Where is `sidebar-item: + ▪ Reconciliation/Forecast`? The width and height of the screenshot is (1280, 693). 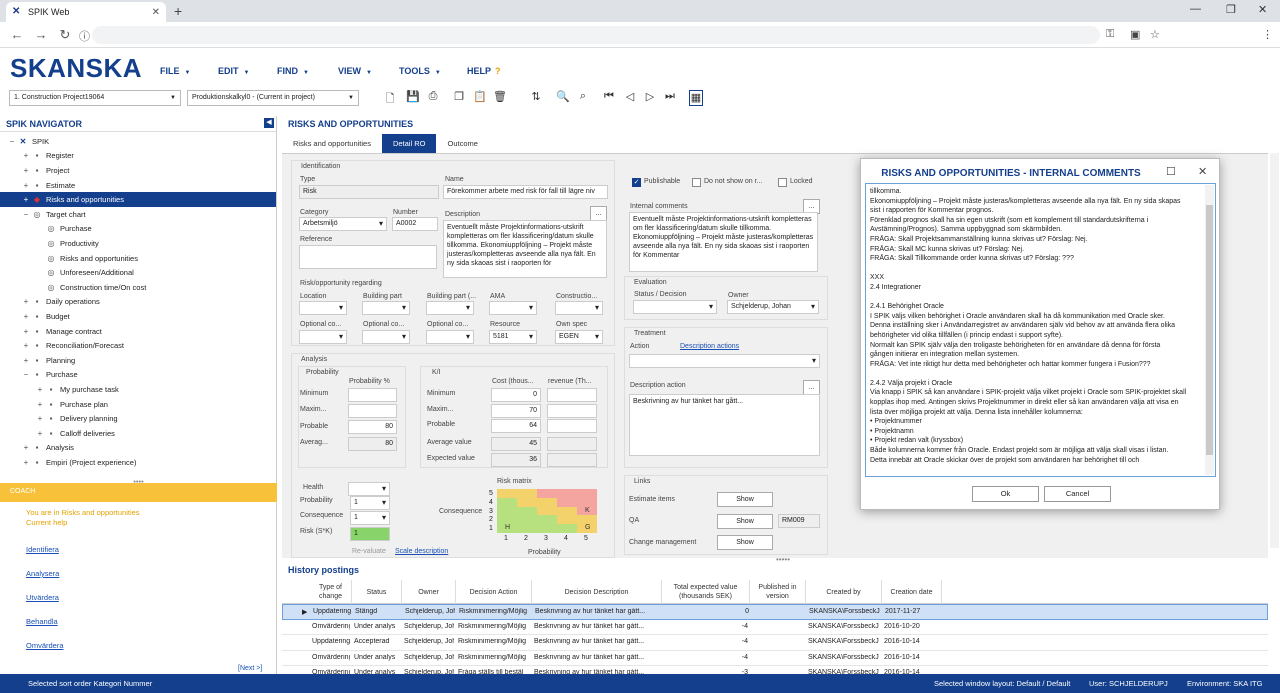
sidebar-item: + ▪ Reconciliation/Forecast is located at coordinates (138, 345).